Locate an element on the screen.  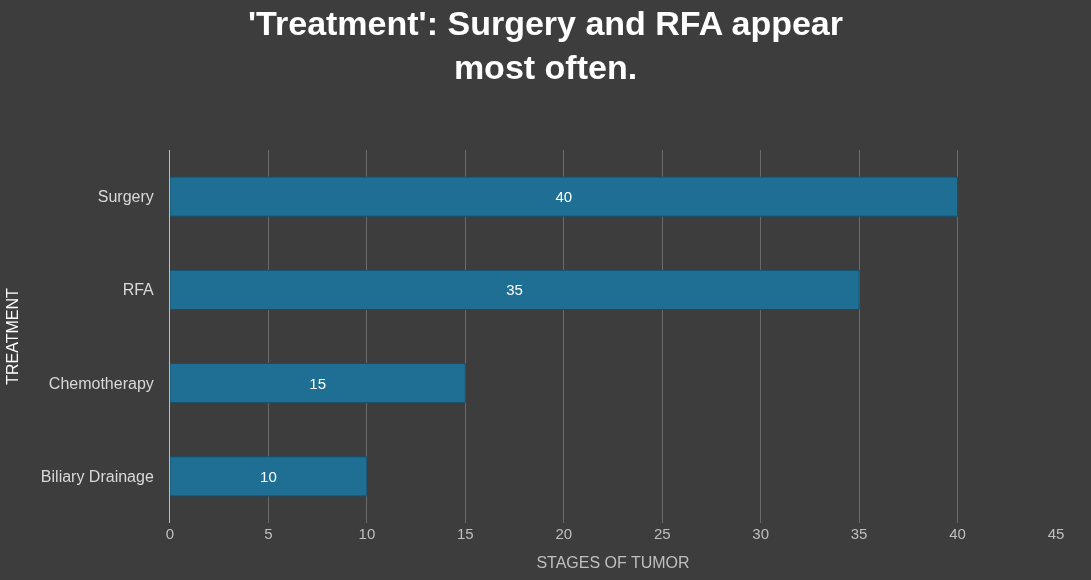
x-tick-label: 45 is located at coordinates (1056, 533).